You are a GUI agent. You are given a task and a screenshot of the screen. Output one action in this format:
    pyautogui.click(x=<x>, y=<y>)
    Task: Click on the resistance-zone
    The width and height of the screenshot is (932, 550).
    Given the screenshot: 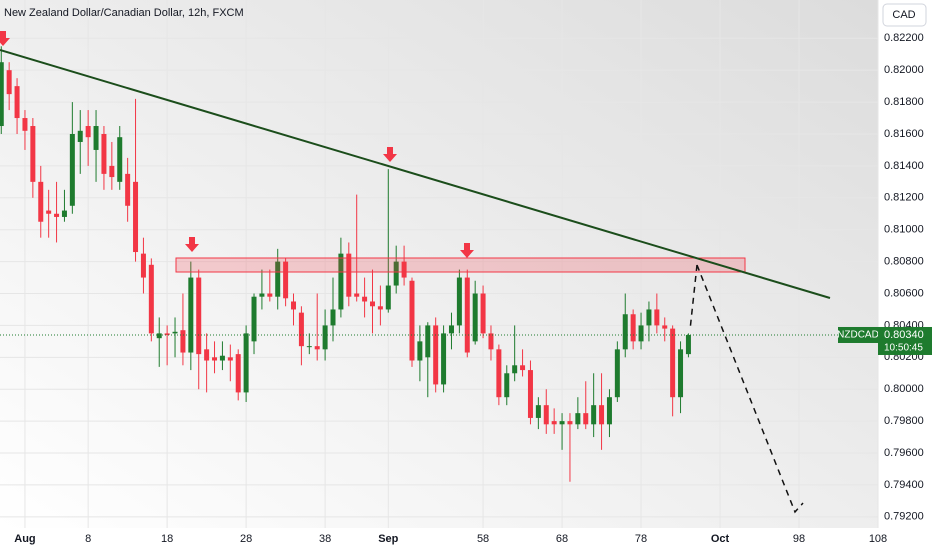 What is the action you would take?
    pyautogui.click(x=460, y=265)
    